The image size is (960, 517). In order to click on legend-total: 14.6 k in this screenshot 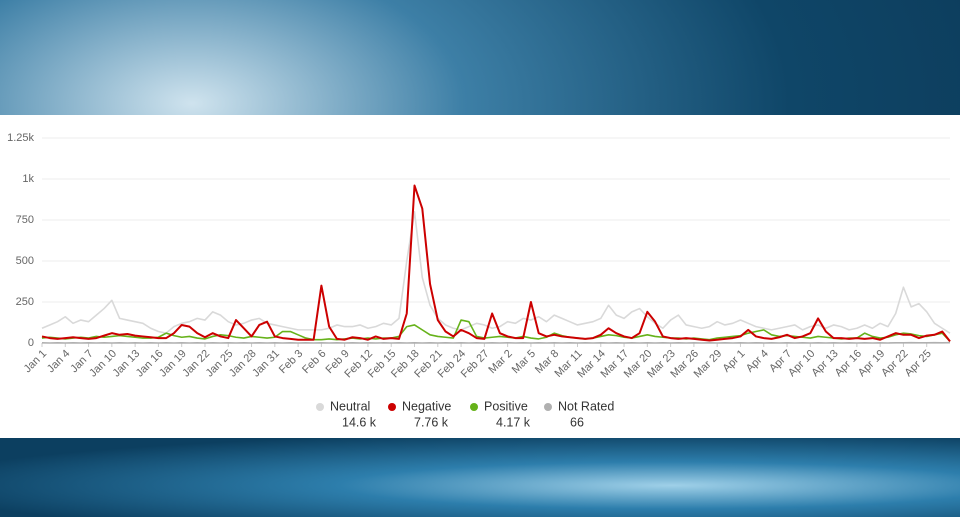, I will do `click(359, 422)`.